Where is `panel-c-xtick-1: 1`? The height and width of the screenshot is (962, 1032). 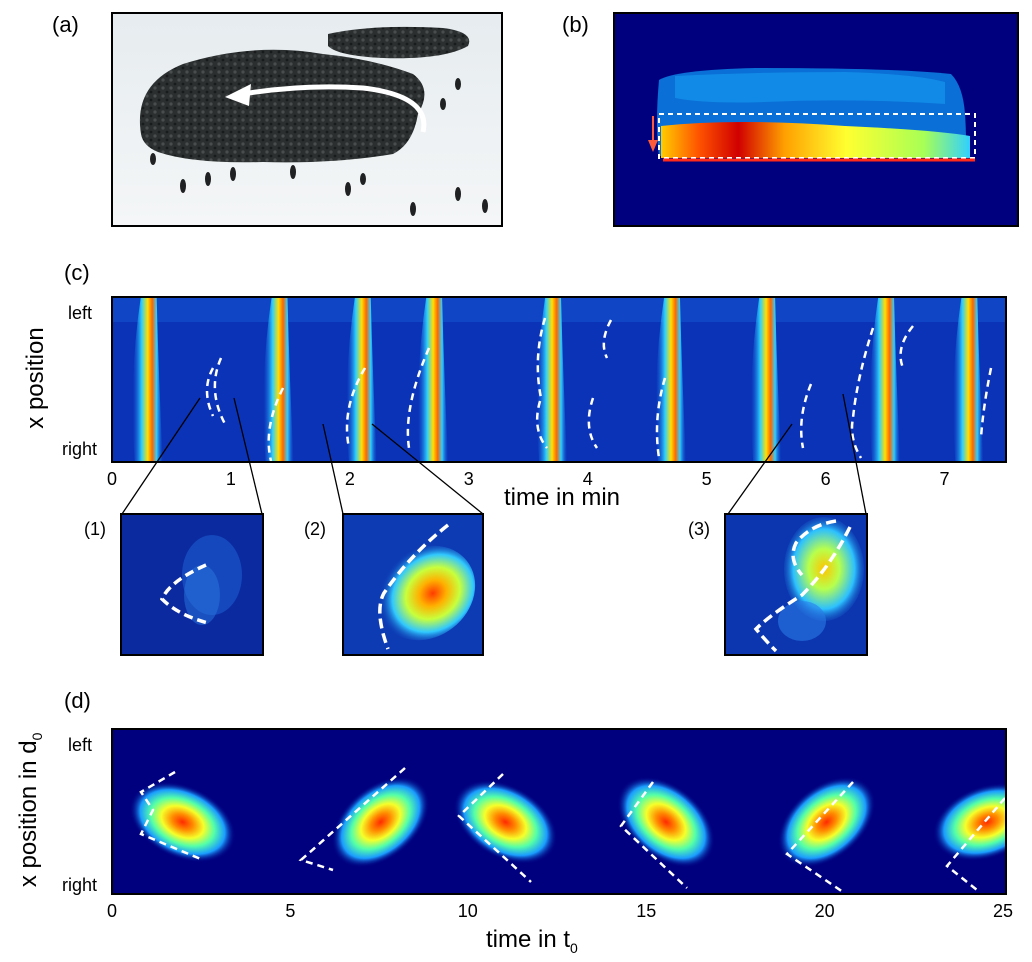
panel-c-xtick-1: 1 is located at coordinates (230, 479).